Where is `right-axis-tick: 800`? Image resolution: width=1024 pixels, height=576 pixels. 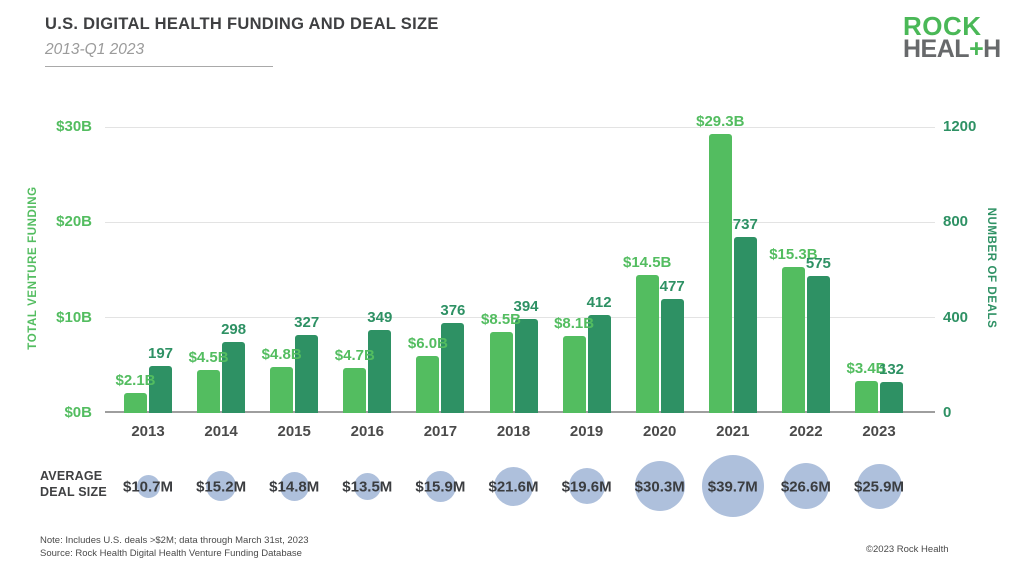
right-axis-tick: 800 is located at coordinates (956, 222).